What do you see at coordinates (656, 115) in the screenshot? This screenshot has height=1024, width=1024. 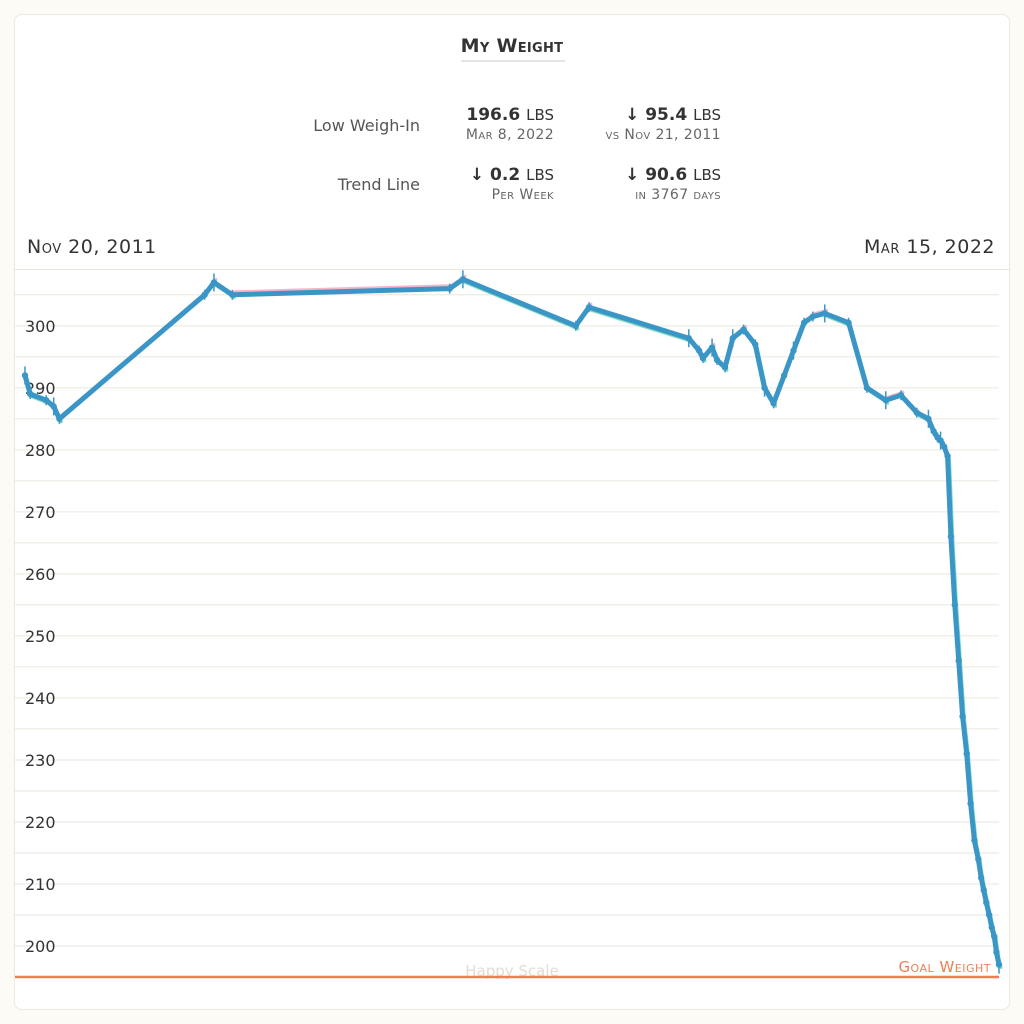 I see `low-change-number: ↓ 95.4` at bounding box center [656, 115].